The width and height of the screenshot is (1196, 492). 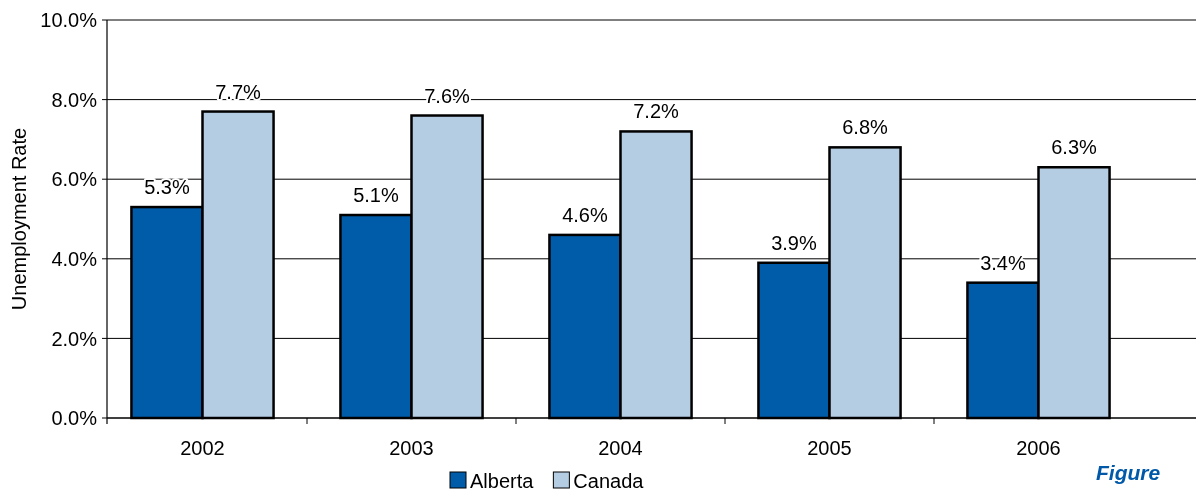 I want to click on legend-label: Canada, so click(x=609, y=481).